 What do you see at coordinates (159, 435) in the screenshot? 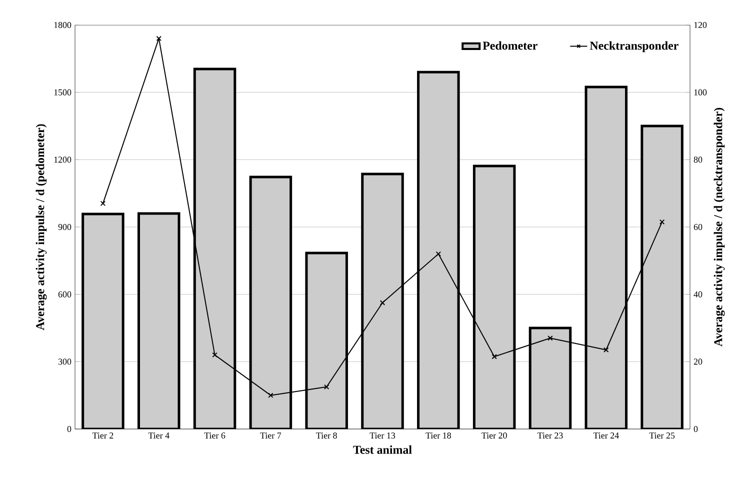
I see `x-tick-label: Tier 4` at bounding box center [159, 435].